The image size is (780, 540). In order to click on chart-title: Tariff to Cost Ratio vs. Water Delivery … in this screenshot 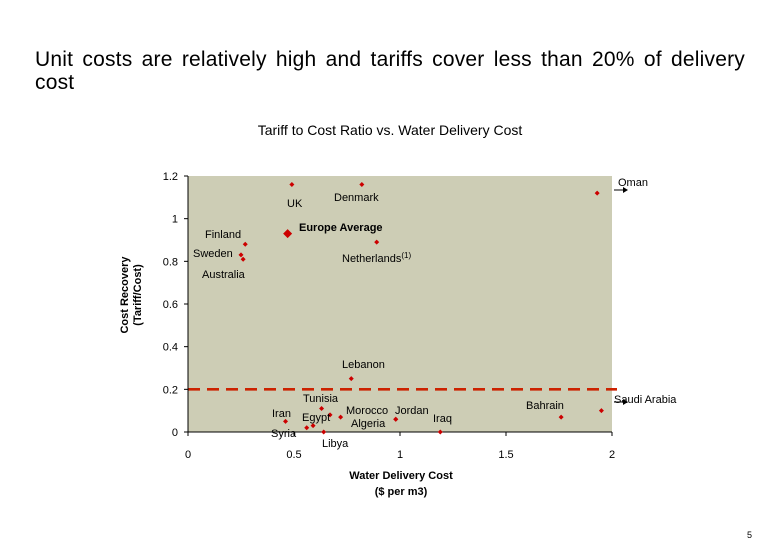, I will do `click(390, 130)`.